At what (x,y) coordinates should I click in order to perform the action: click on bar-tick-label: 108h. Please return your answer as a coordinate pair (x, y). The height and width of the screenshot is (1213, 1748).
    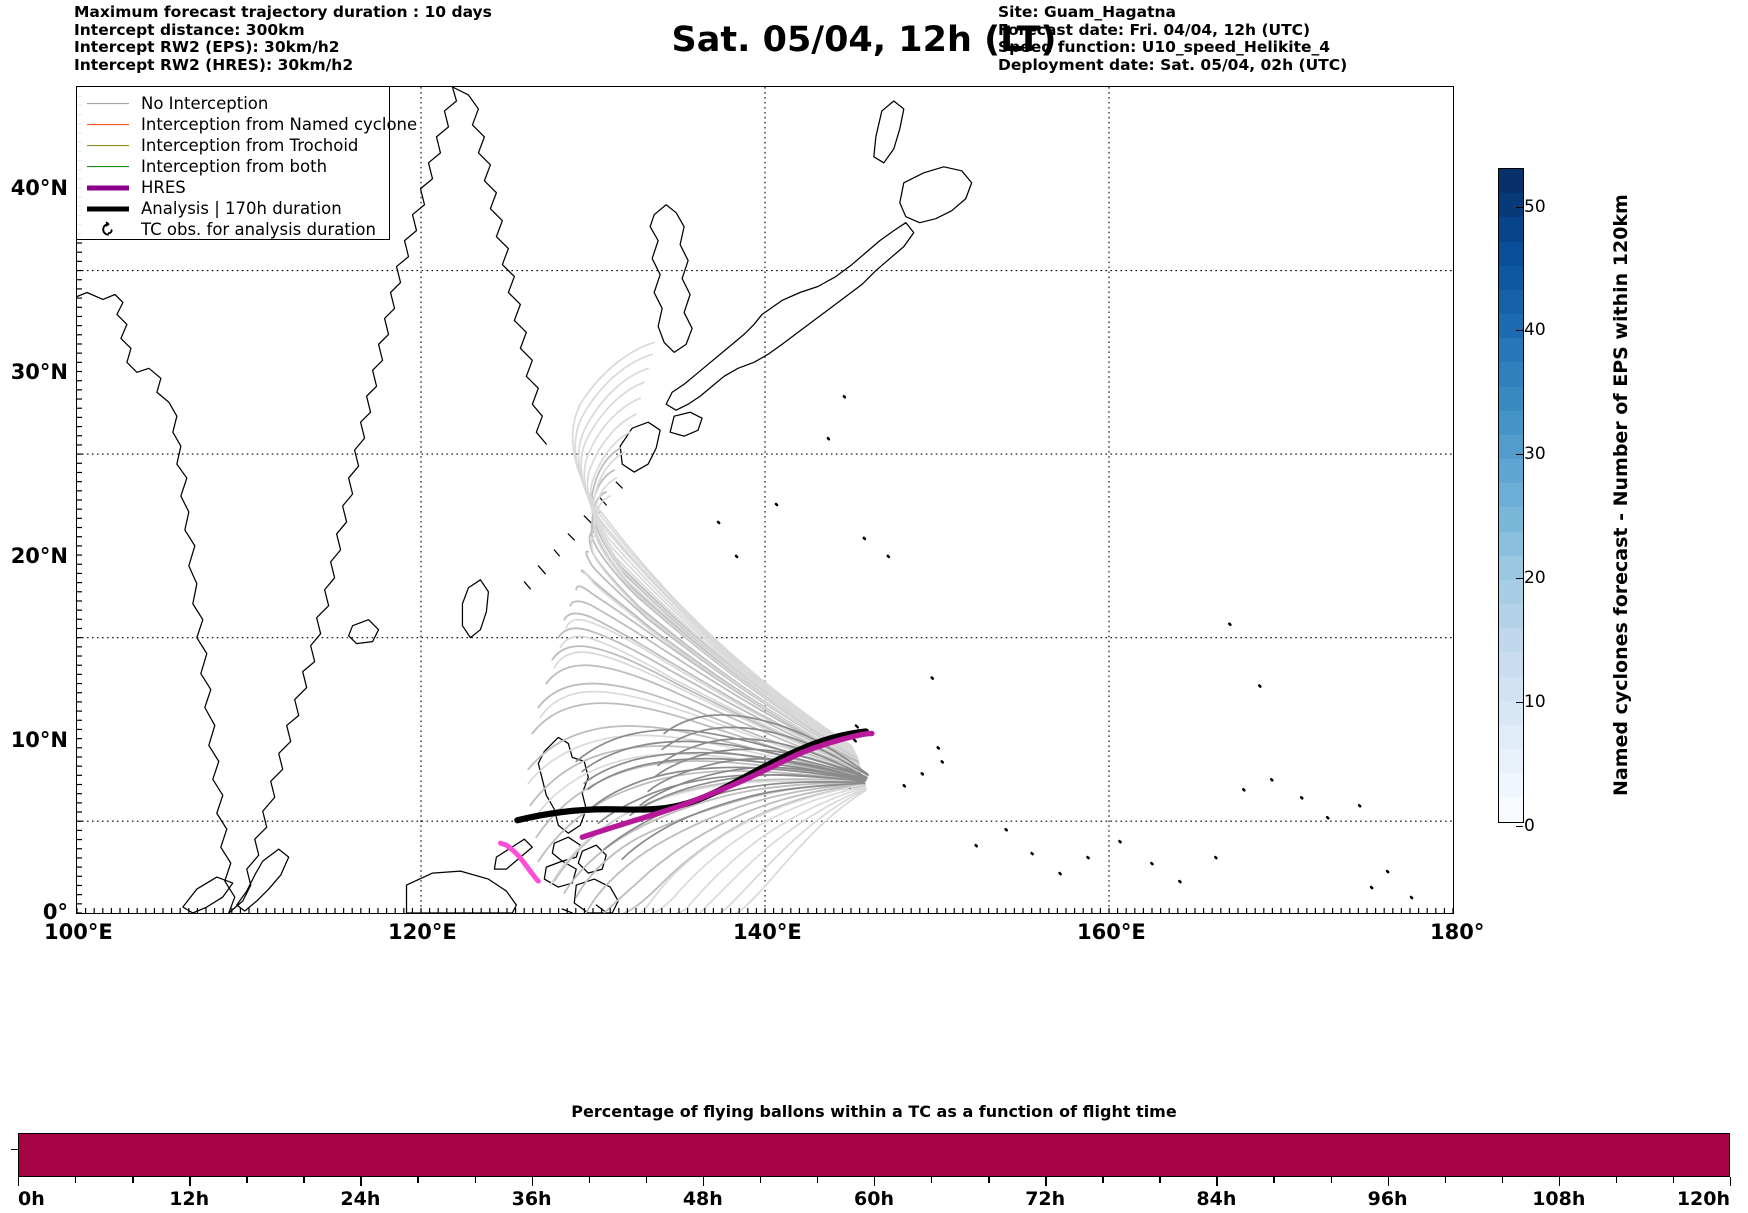
    Looking at the image, I should click on (1559, 1199).